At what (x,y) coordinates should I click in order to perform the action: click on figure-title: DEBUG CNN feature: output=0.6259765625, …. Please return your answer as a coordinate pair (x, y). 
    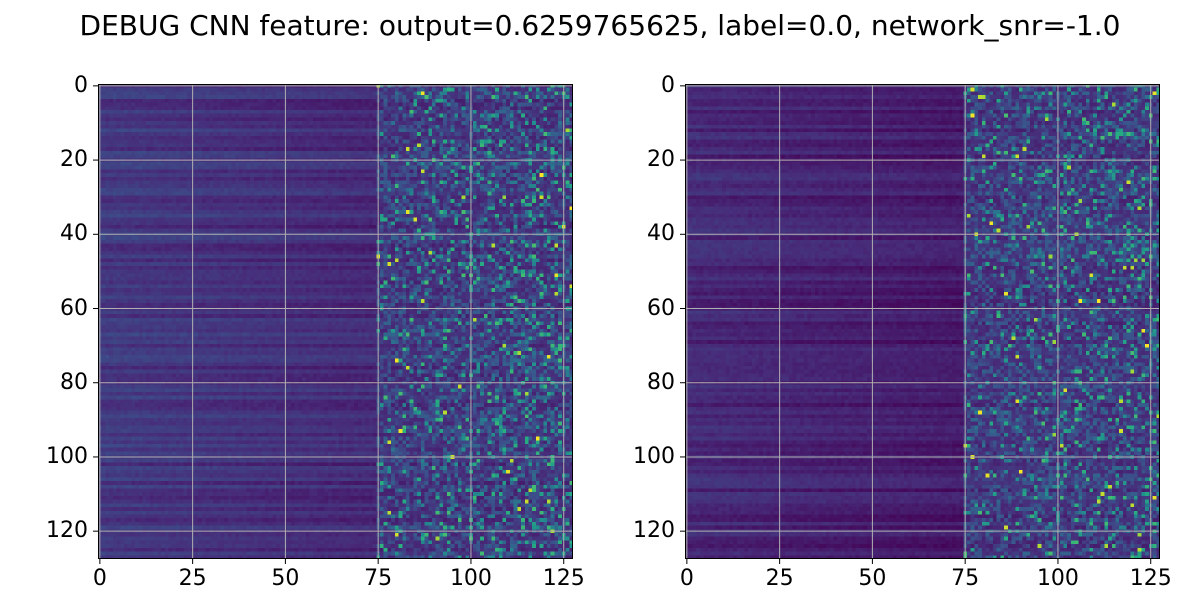
    Looking at the image, I should click on (600, 25).